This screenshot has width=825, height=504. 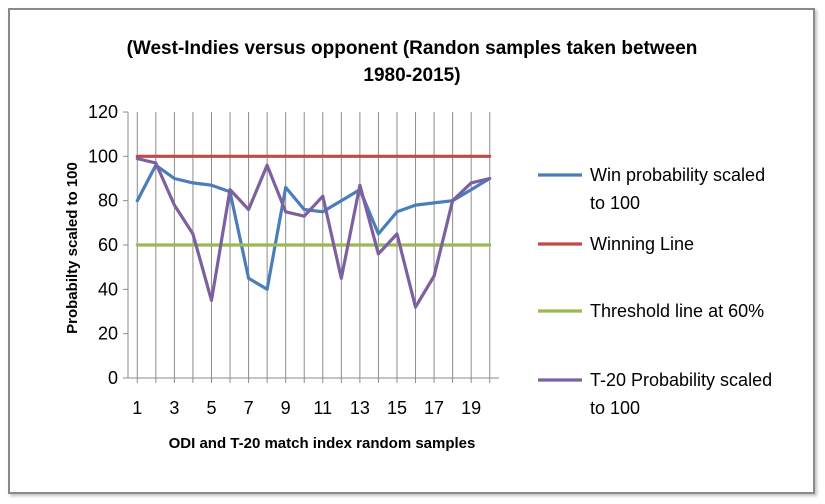 What do you see at coordinates (322, 408) in the screenshot?
I see `x-tick-label-11: 11` at bounding box center [322, 408].